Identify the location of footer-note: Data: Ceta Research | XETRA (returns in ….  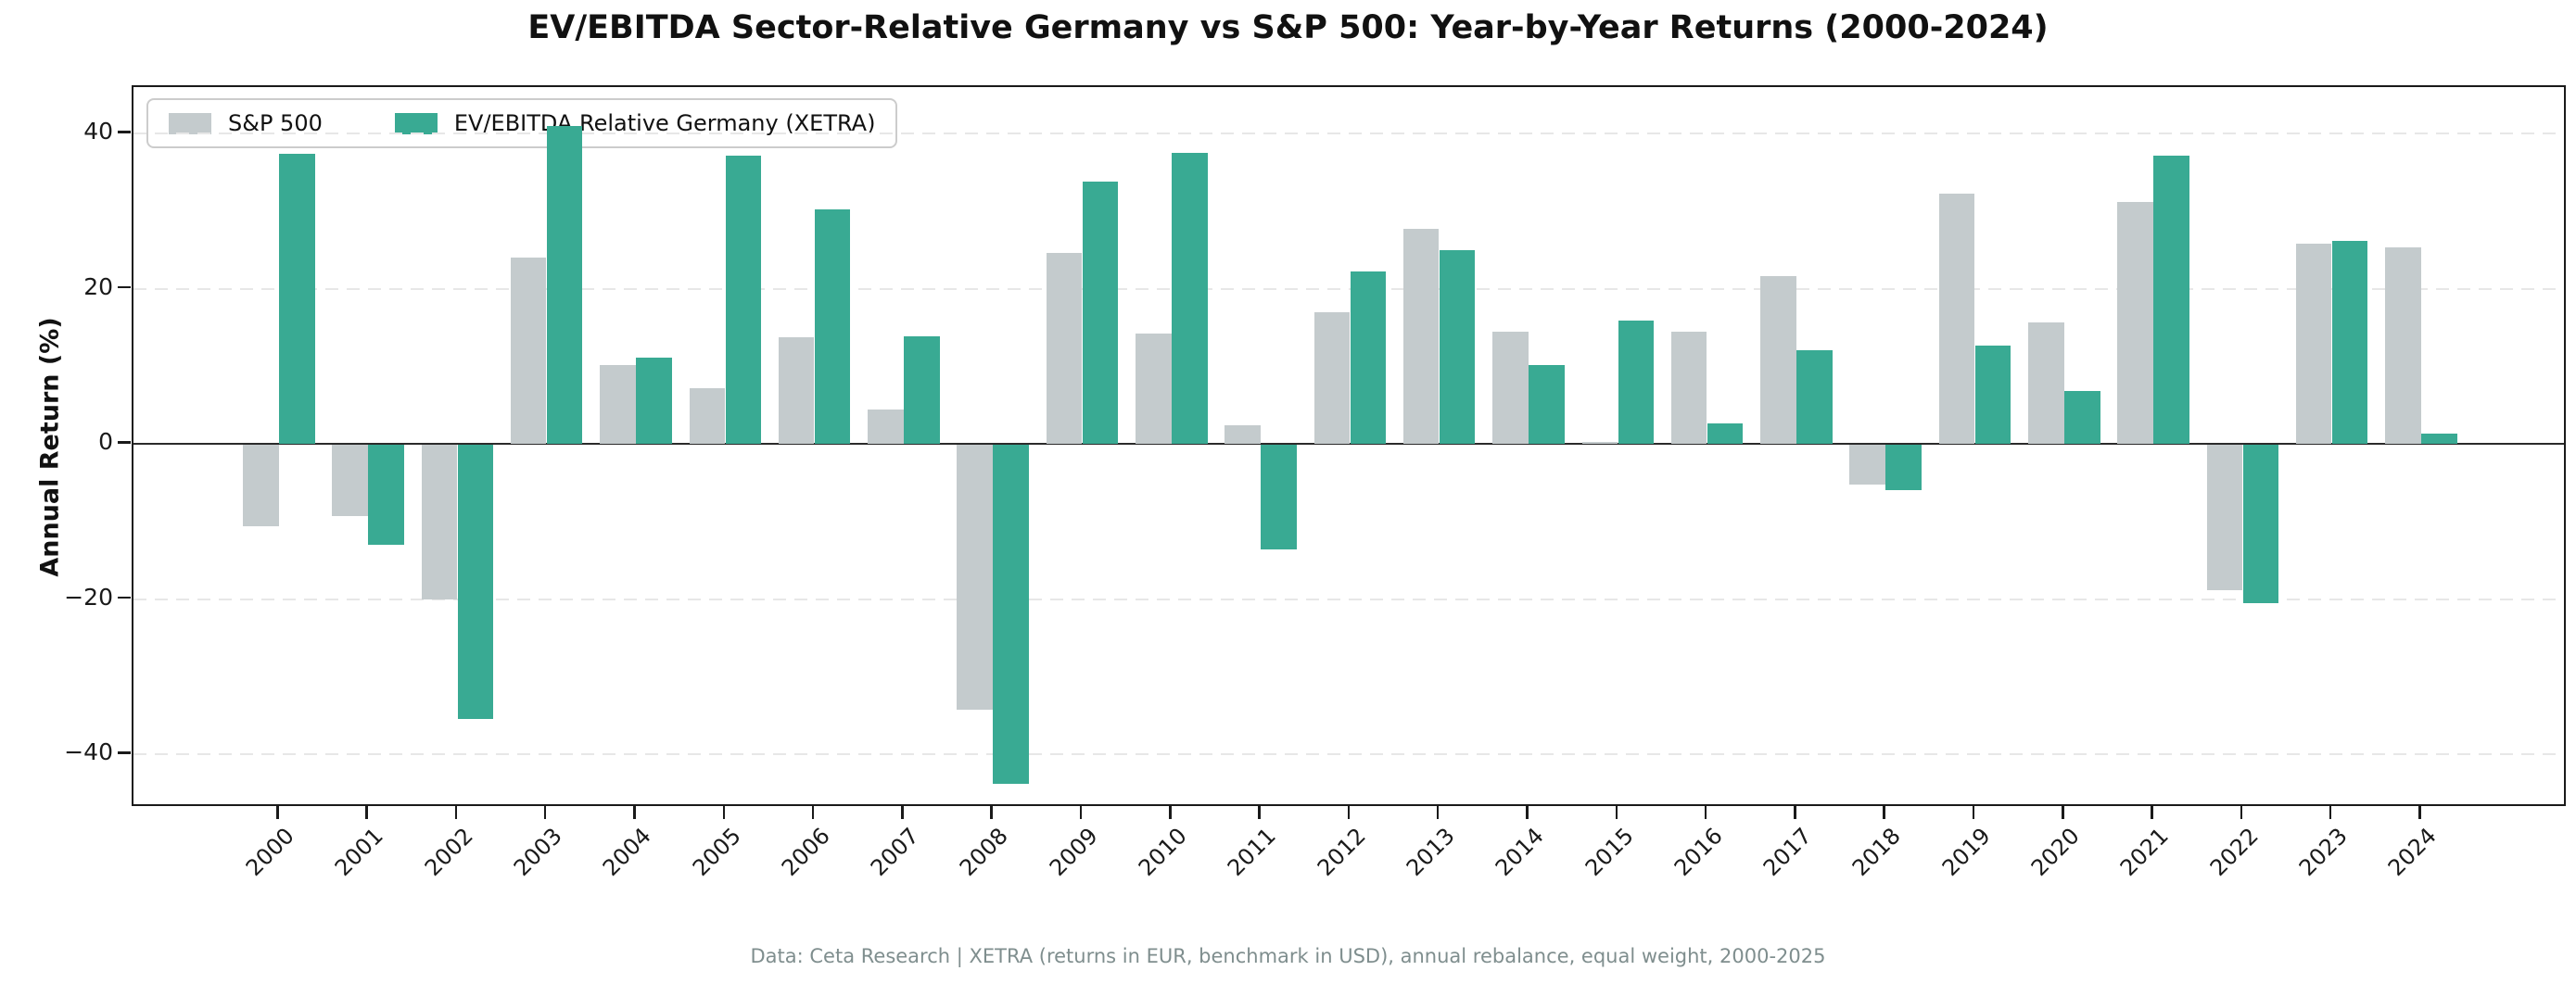
(1288, 956).